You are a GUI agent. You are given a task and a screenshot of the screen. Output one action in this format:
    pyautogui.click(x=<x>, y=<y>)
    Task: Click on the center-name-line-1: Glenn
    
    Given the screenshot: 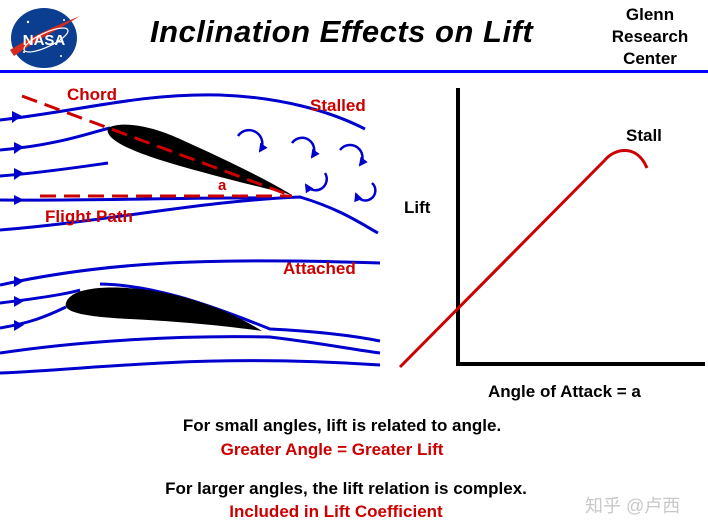 What is the action you would take?
    pyautogui.click(x=650, y=14)
    